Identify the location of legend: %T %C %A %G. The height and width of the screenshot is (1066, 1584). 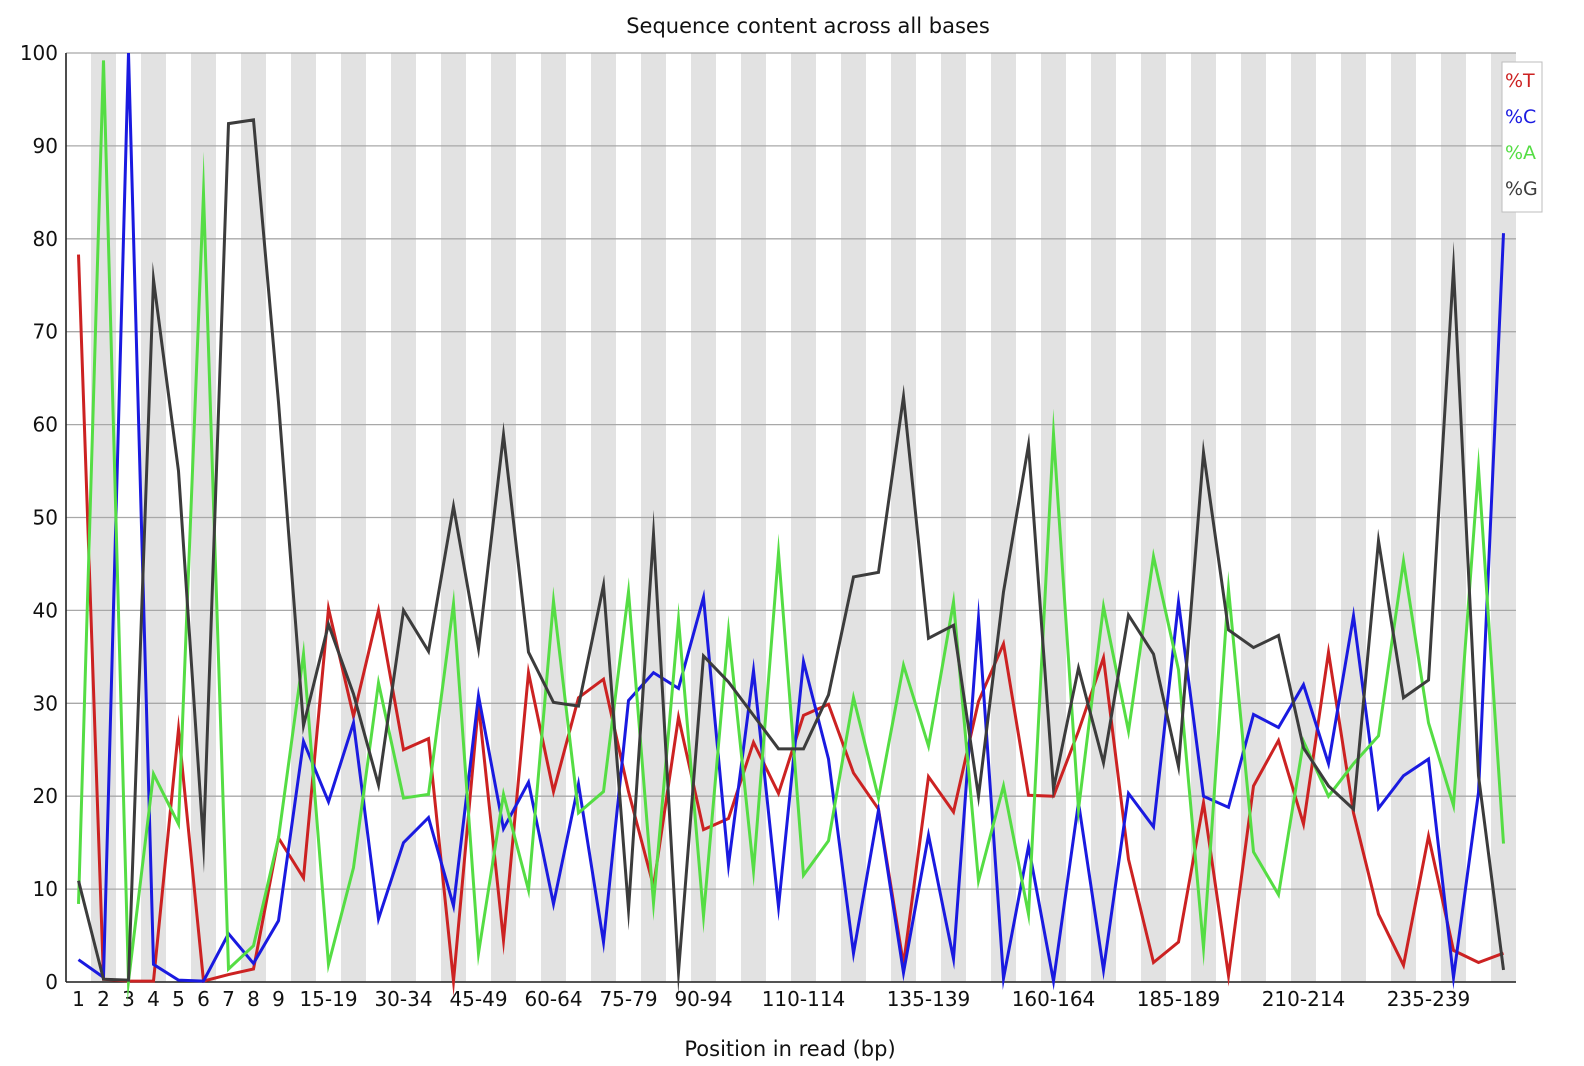
(1522, 137).